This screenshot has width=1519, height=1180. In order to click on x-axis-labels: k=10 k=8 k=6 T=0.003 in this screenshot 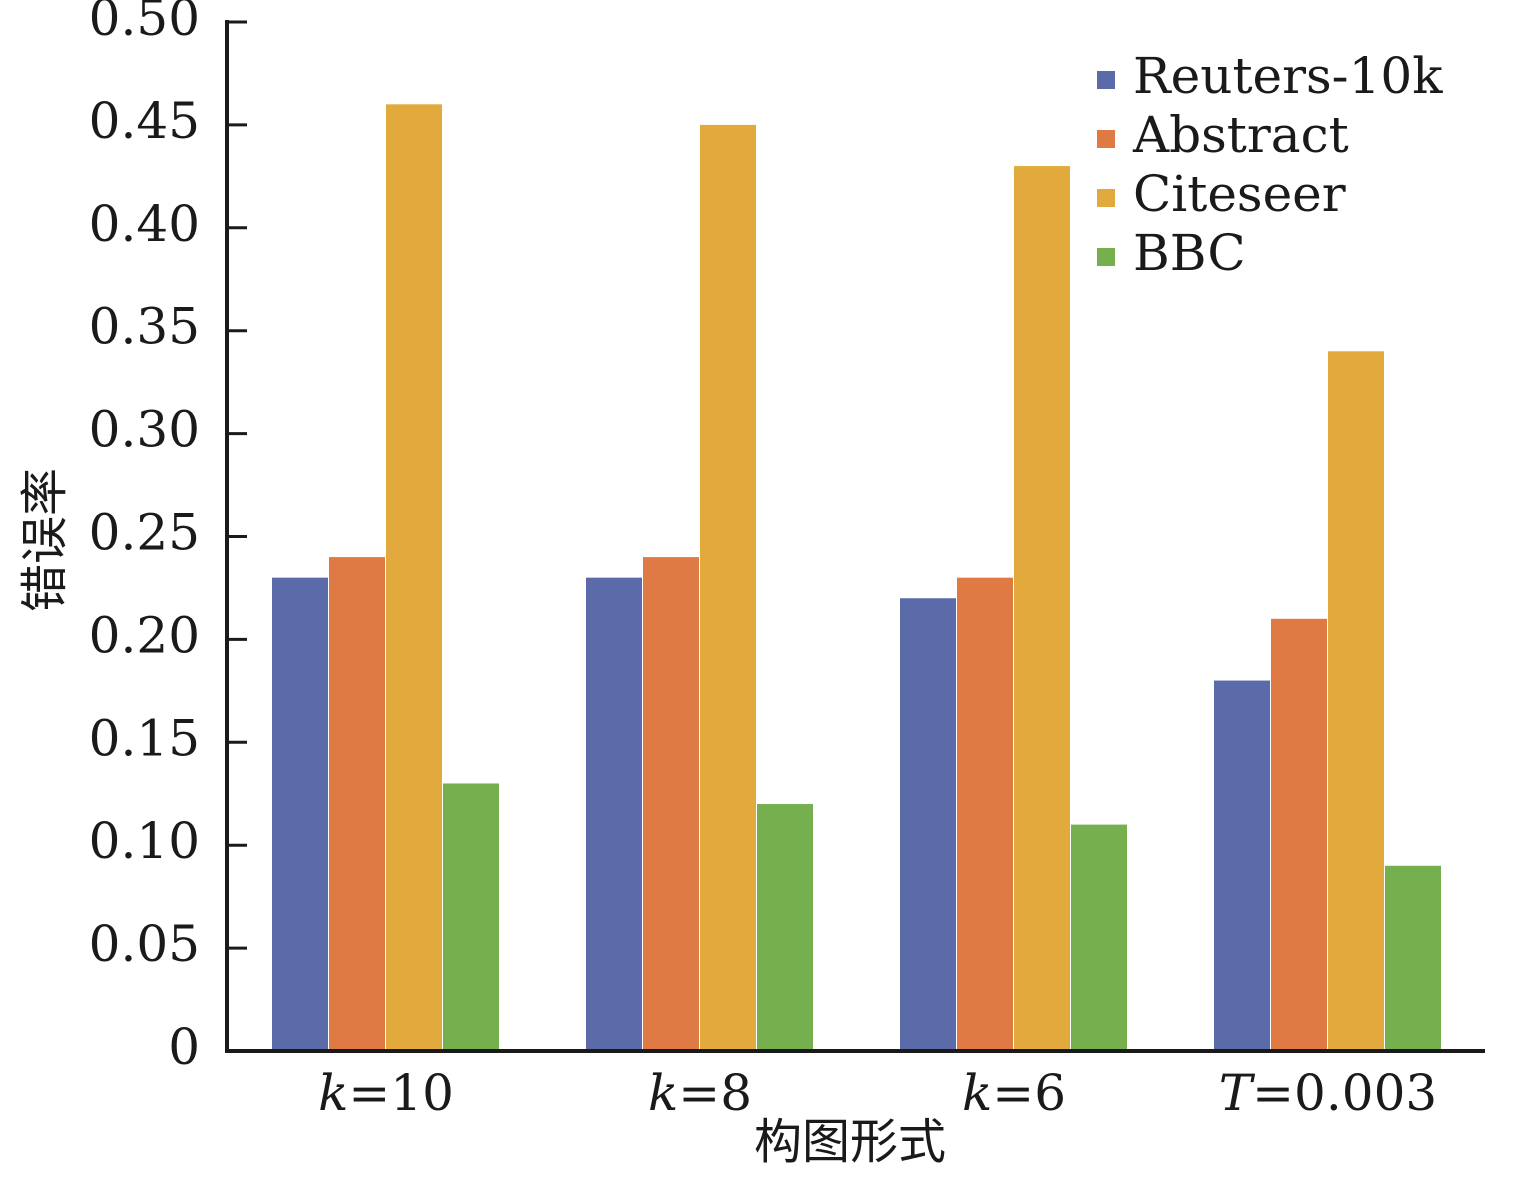, I will do `click(877, 1093)`.